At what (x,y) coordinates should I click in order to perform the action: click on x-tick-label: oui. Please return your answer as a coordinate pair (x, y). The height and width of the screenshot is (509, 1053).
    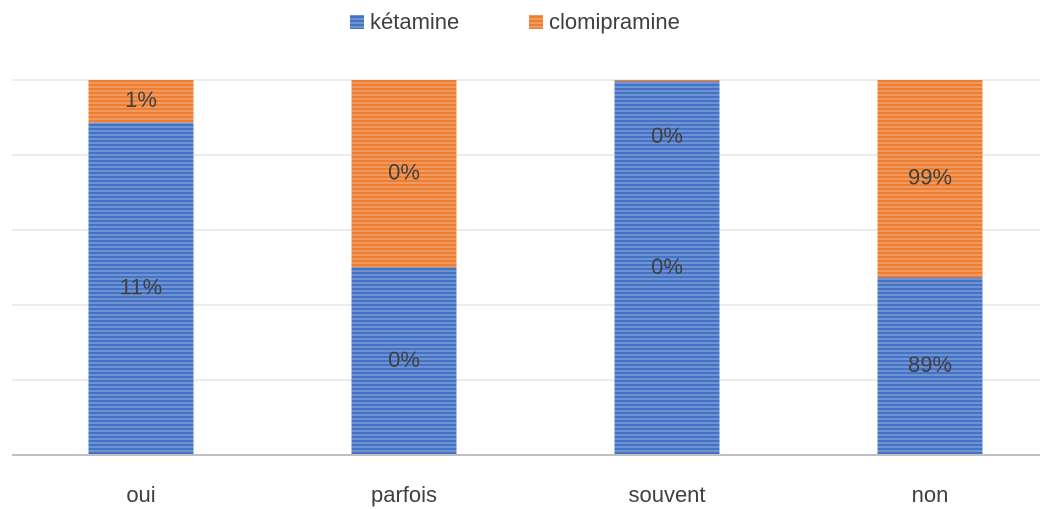
    Looking at the image, I should click on (140, 494).